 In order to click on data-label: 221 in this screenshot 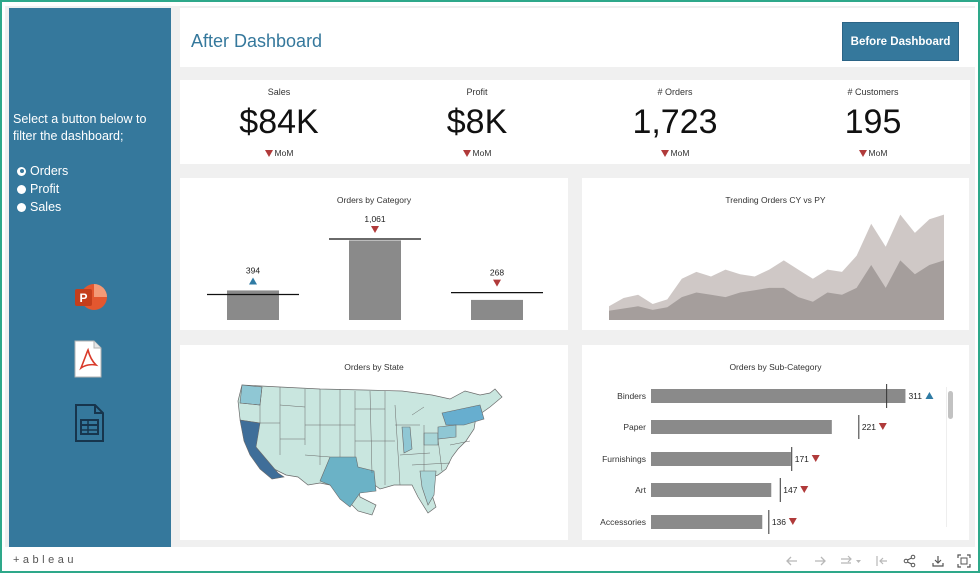, I will do `click(869, 427)`.